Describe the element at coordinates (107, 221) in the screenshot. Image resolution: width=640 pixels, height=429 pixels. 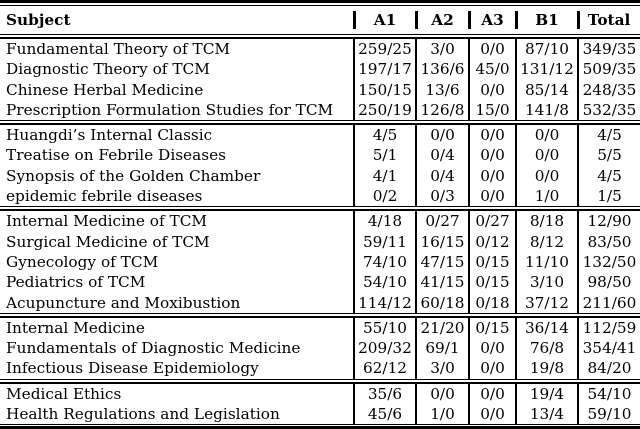
I see `subject-cell: Internal Medicine of TCM` at that location.